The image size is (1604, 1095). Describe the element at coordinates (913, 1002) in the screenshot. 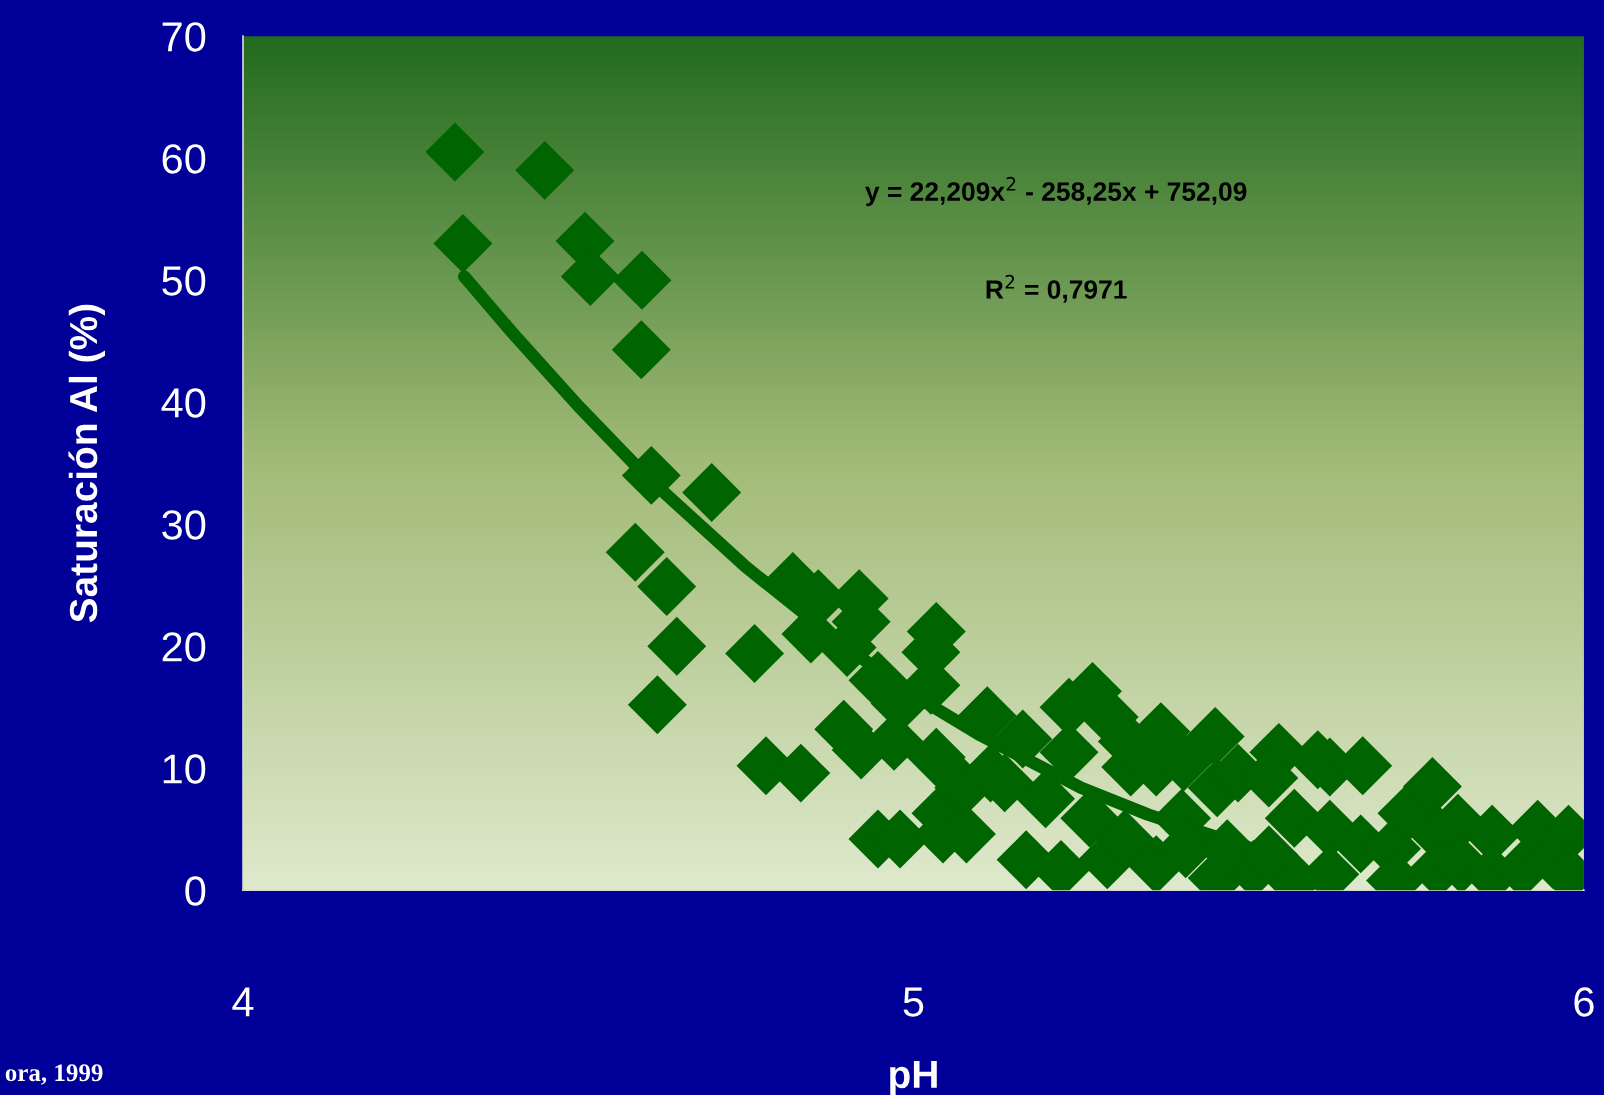

I see `x-tick-label: 5` at that location.